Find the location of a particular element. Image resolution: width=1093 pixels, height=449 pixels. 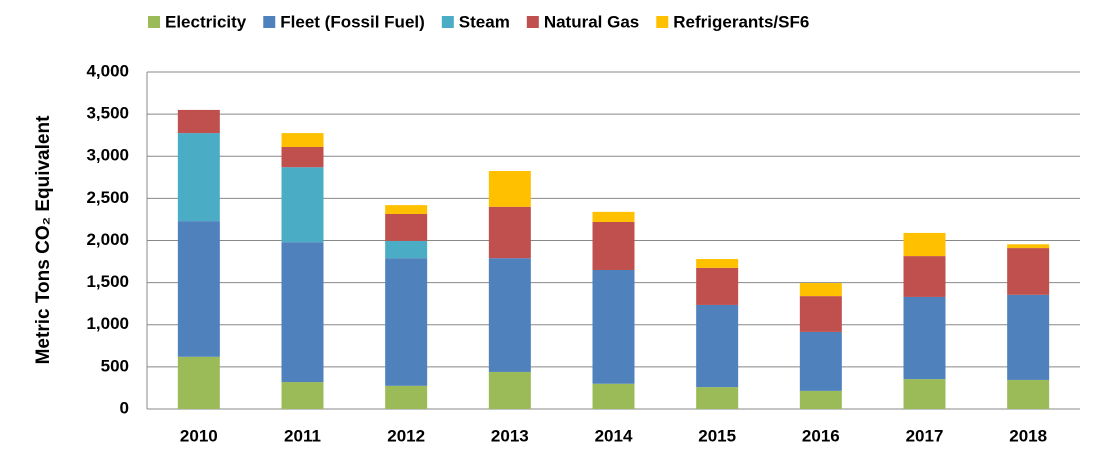

y-tick-label: 3,500 is located at coordinates (107, 113).